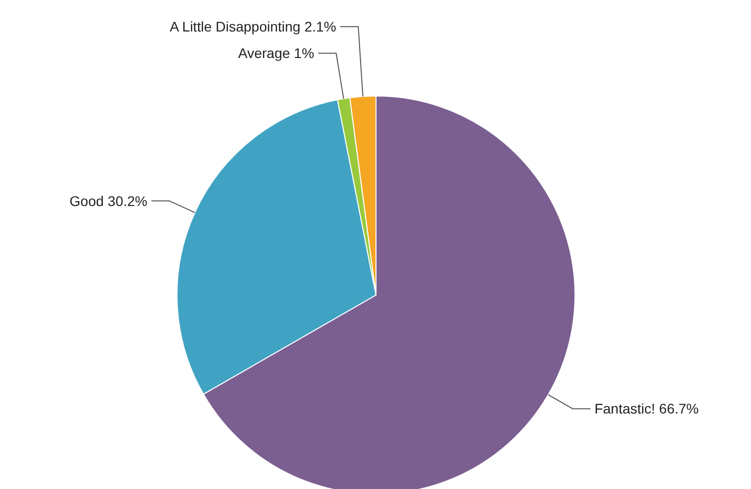 The height and width of the screenshot is (489, 751). What do you see at coordinates (253, 26) in the screenshot?
I see `slice-label: A Little Disappointing 2.1%` at bounding box center [253, 26].